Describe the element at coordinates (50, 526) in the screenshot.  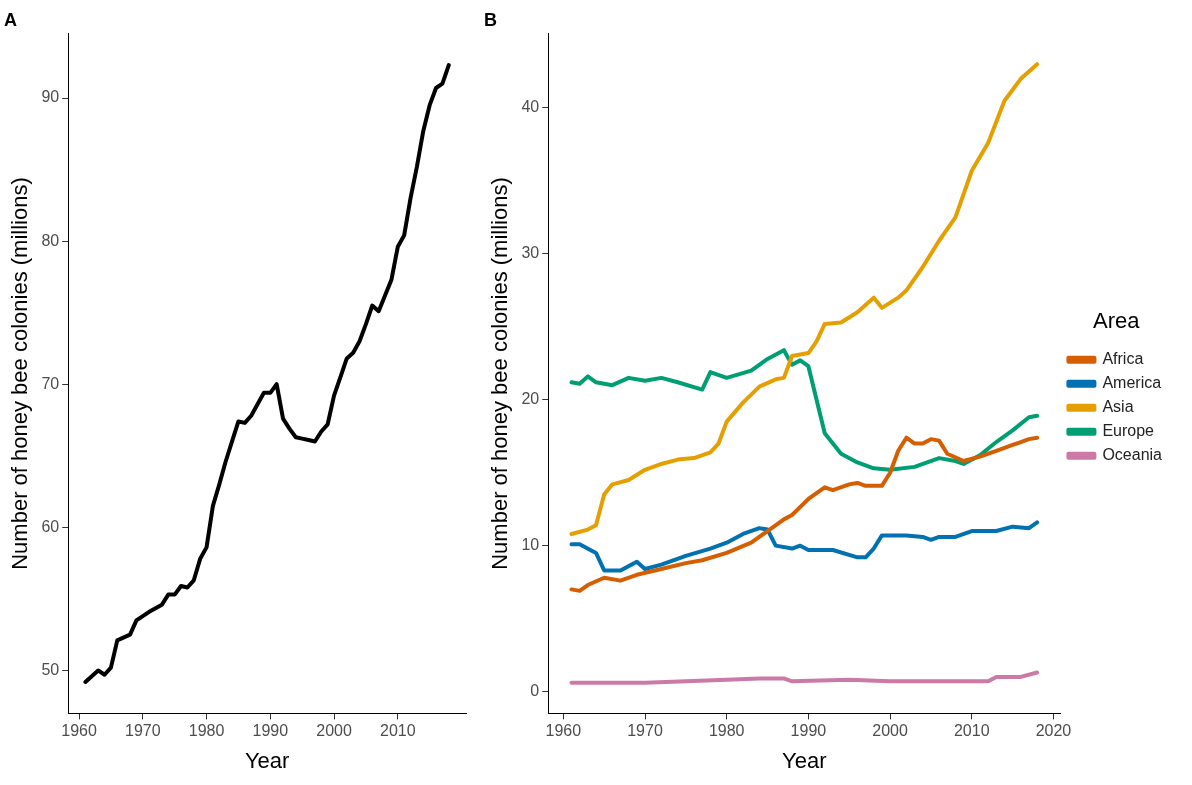
I see `y-tick-label: 60` at that location.